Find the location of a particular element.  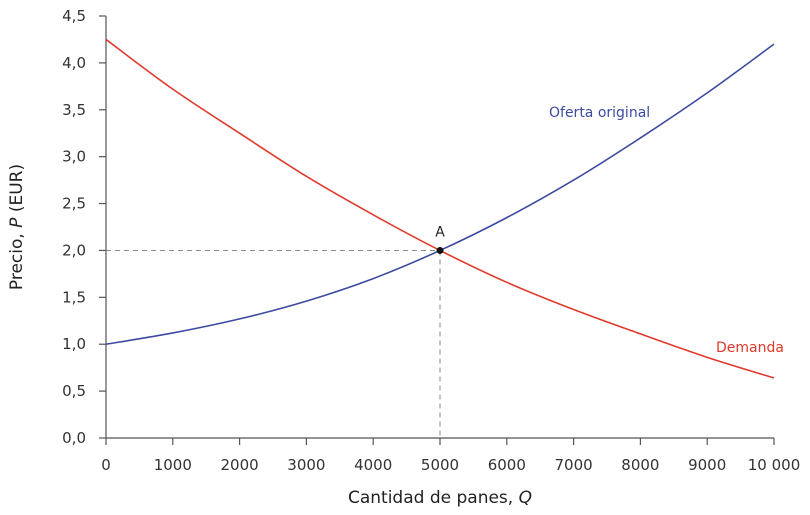

x-tick-label: 1000 is located at coordinates (173, 465).